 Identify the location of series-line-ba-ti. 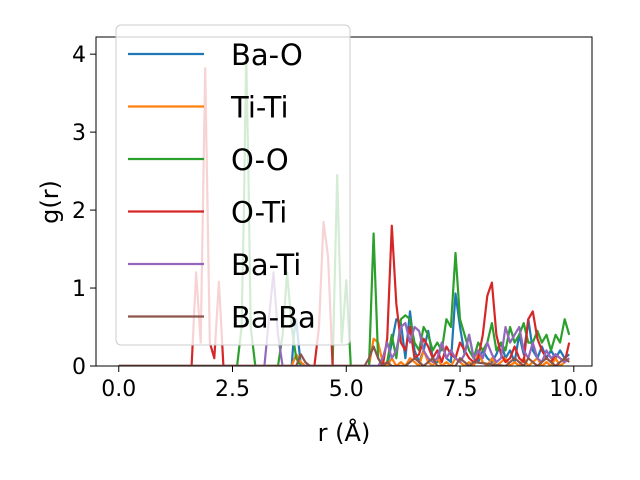
(344, 318).